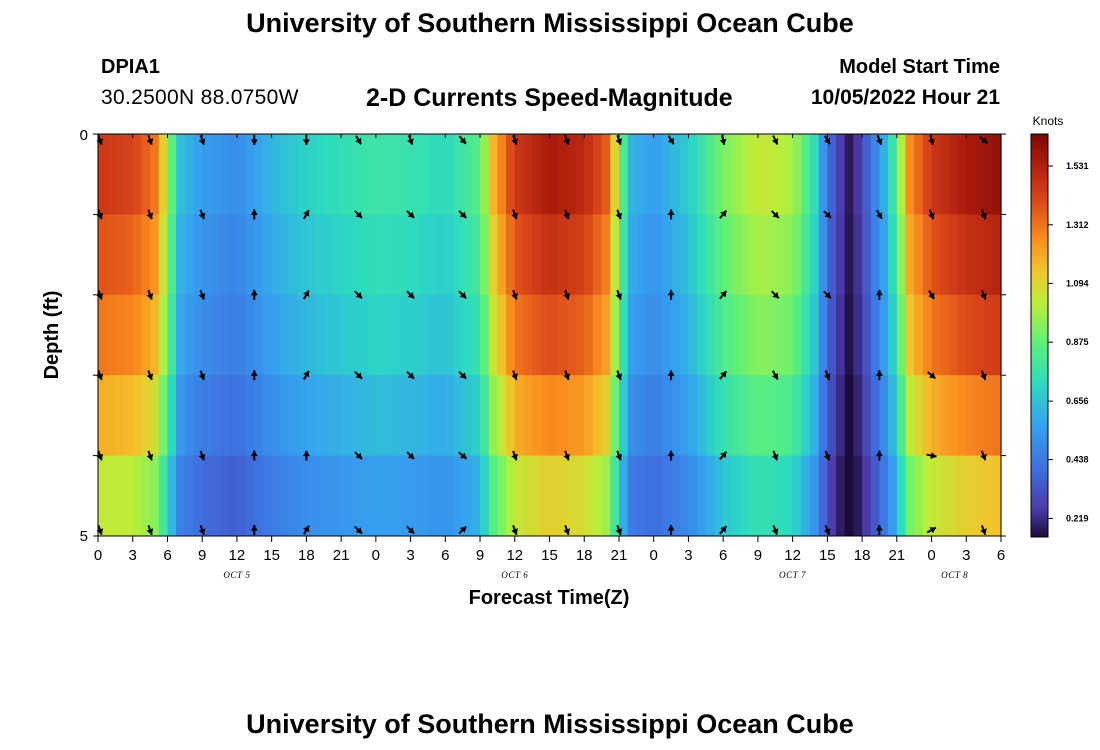 Image resolution: width=1100 pixels, height=750 pixels. I want to click on chart-title: 2-D Currents Speed-Magnitude, so click(549, 98).